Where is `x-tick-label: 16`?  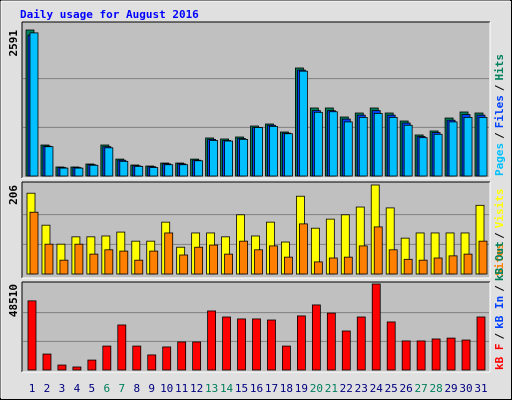 x-tick-label: 16 is located at coordinates (256, 388).